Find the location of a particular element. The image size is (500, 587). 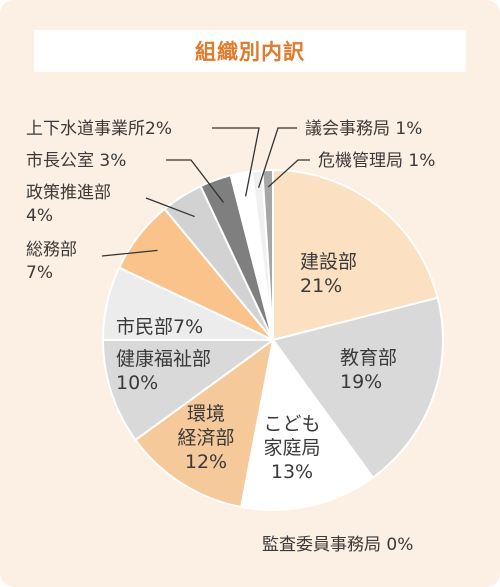

callout-label: 7% is located at coordinates (39, 273).